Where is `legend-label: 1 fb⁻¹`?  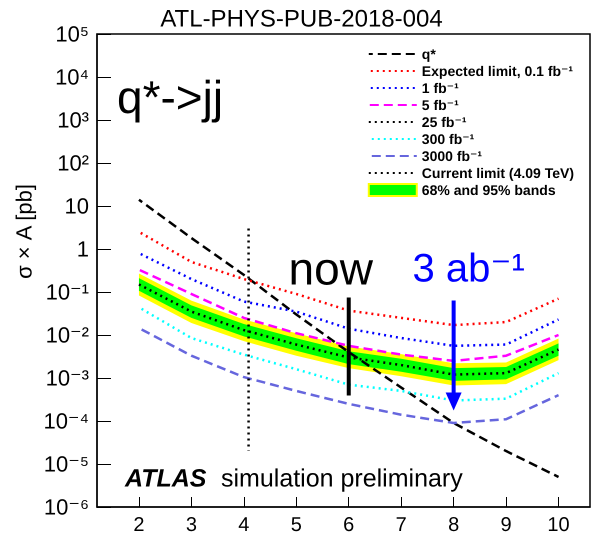 legend-label: 1 fb⁻¹ is located at coordinates (441, 88).